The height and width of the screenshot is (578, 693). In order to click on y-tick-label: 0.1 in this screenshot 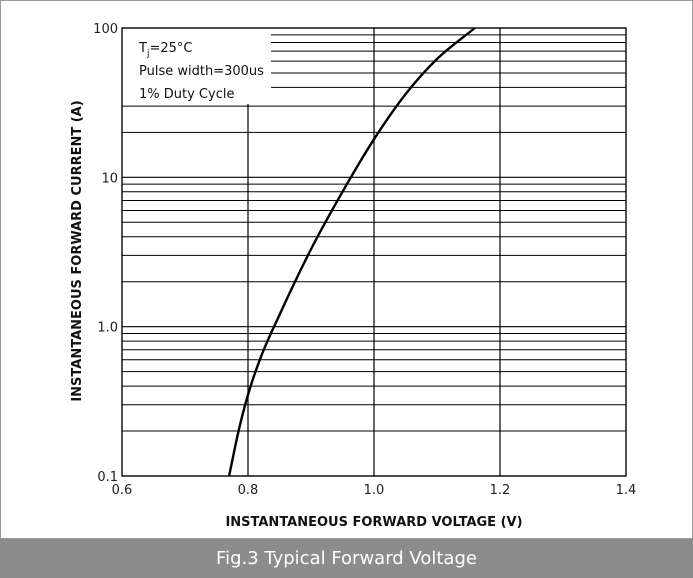, I will do `click(107, 477)`.